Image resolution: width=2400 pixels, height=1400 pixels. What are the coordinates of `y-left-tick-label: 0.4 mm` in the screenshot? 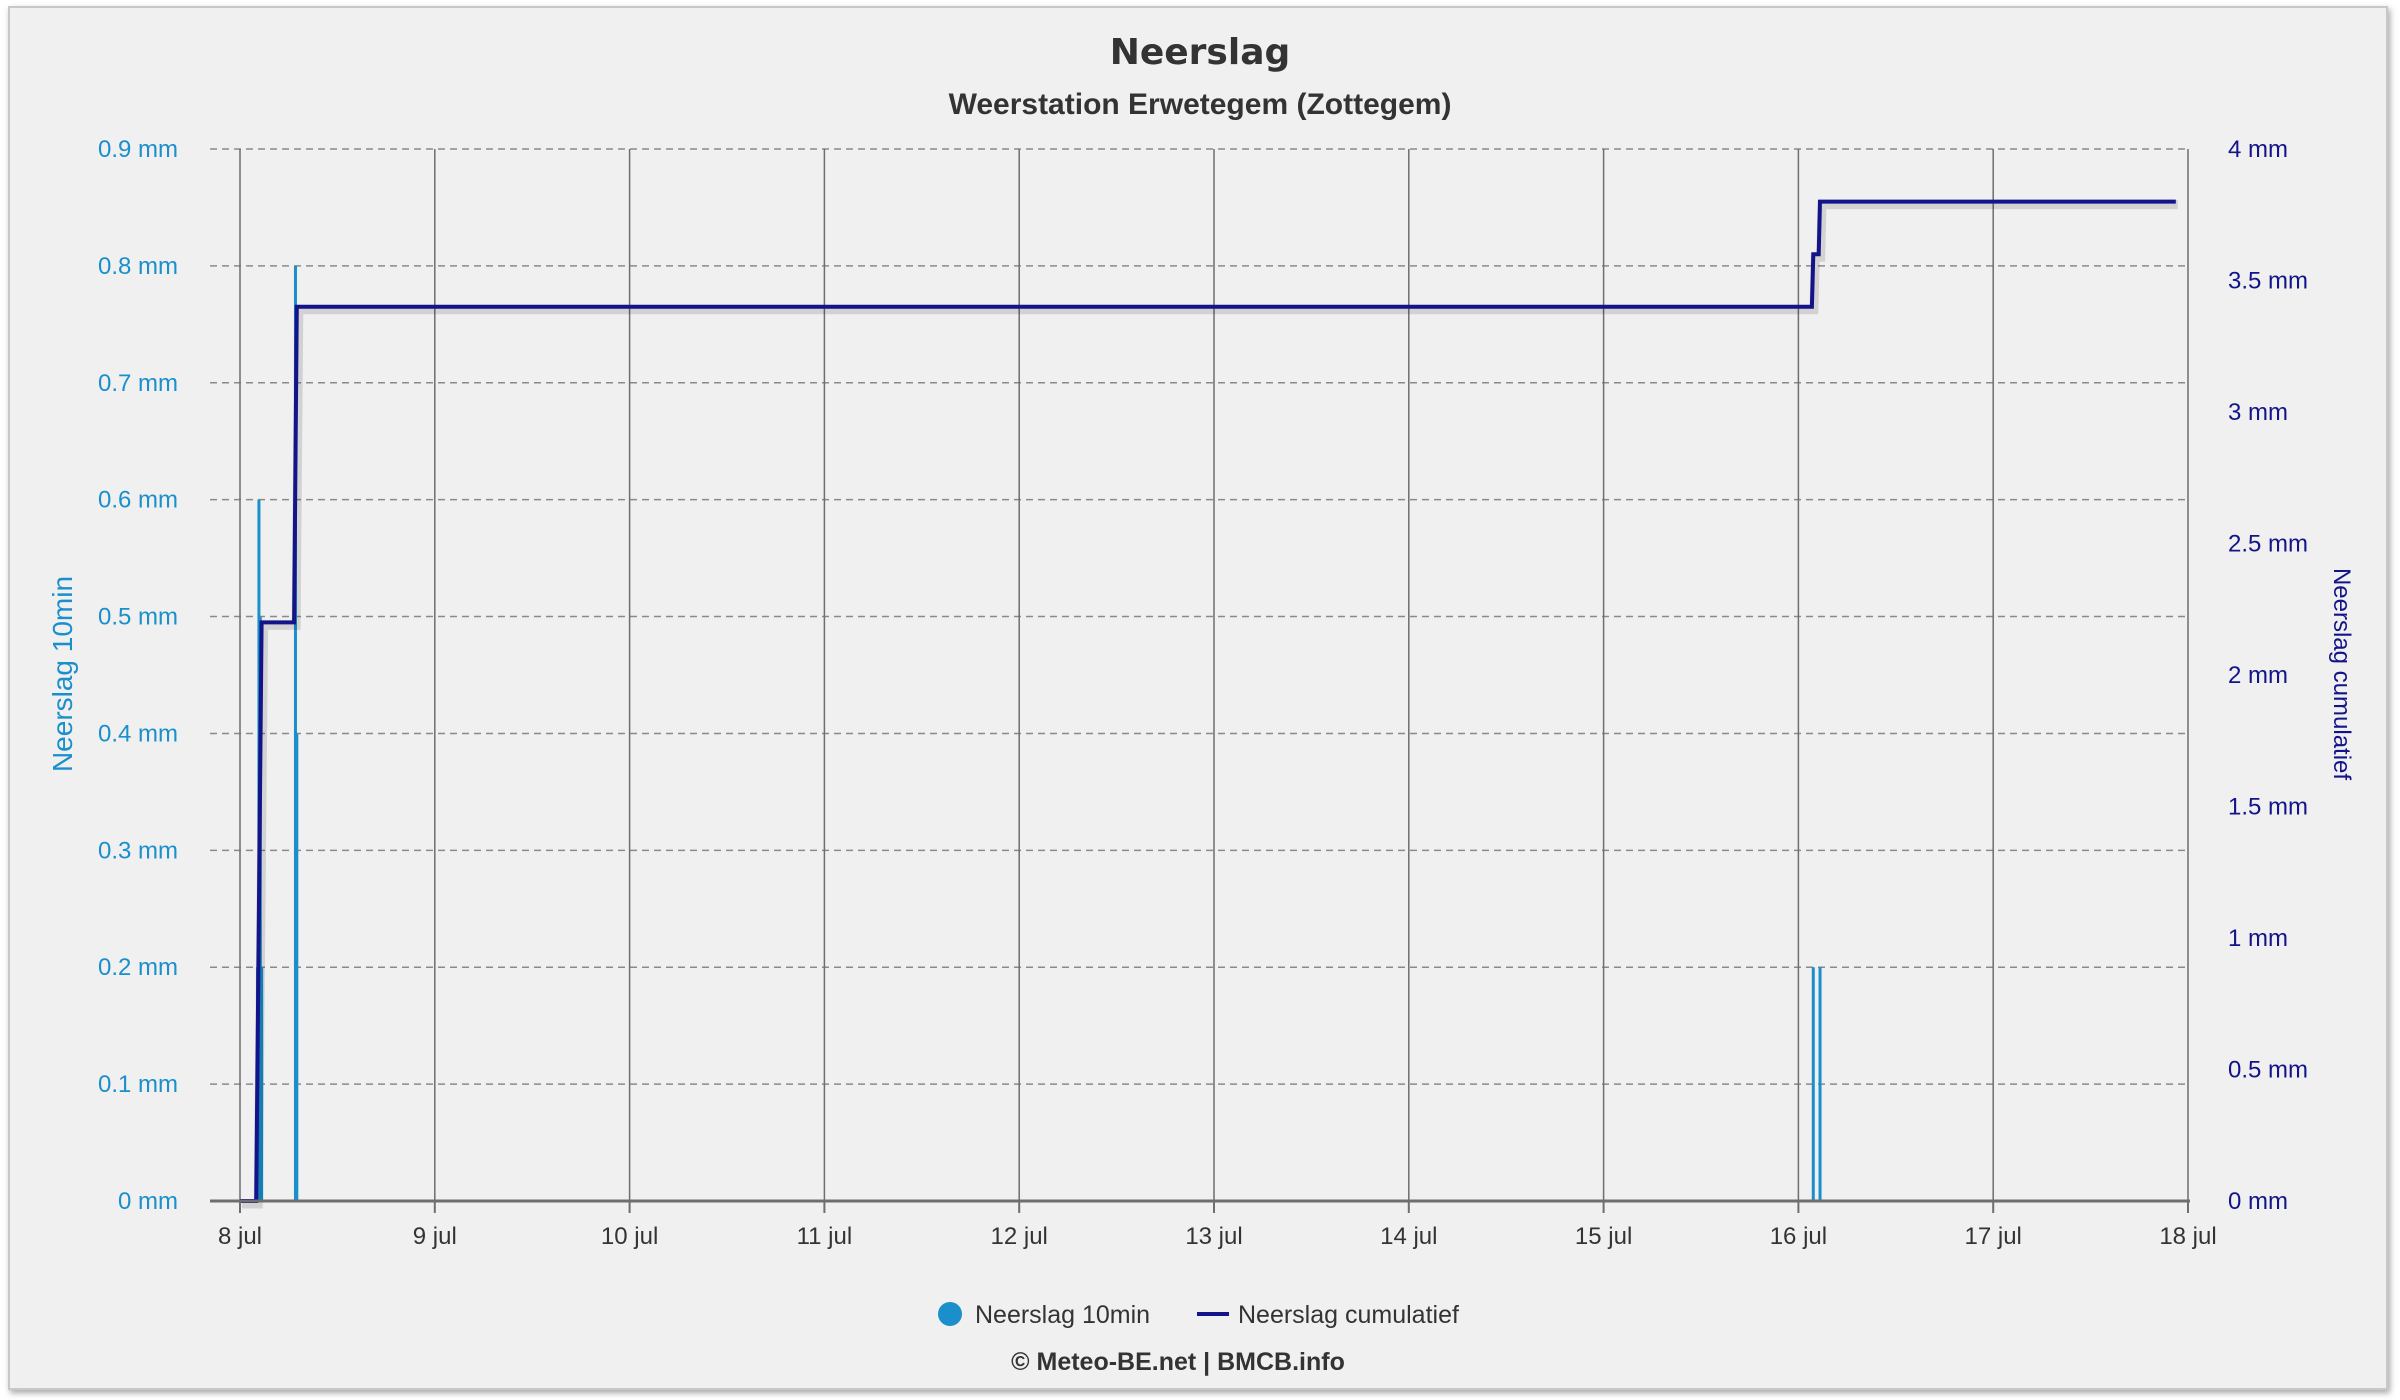 It's located at (138, 733).